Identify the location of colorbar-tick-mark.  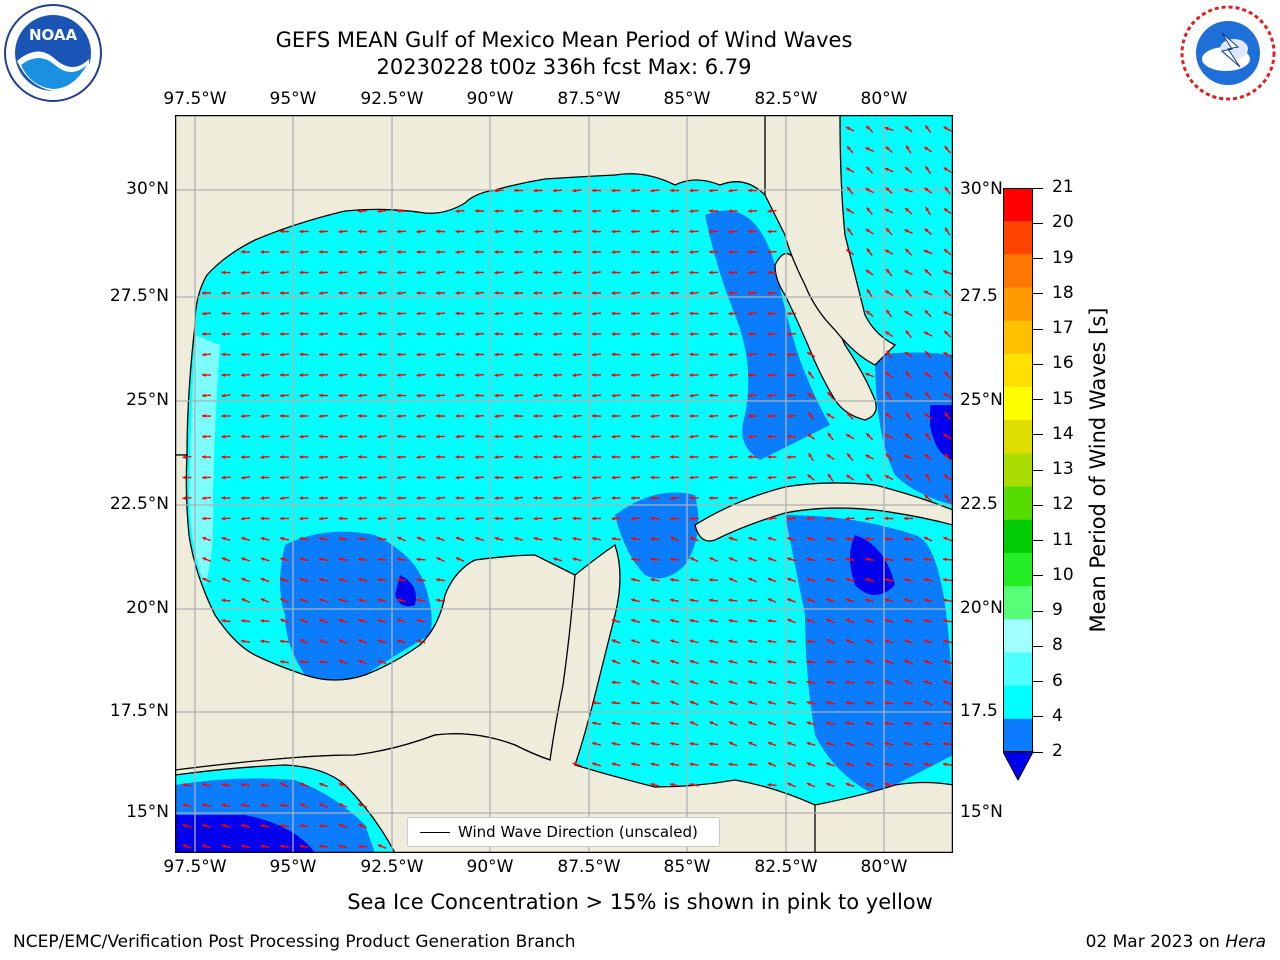
(1038, 329).